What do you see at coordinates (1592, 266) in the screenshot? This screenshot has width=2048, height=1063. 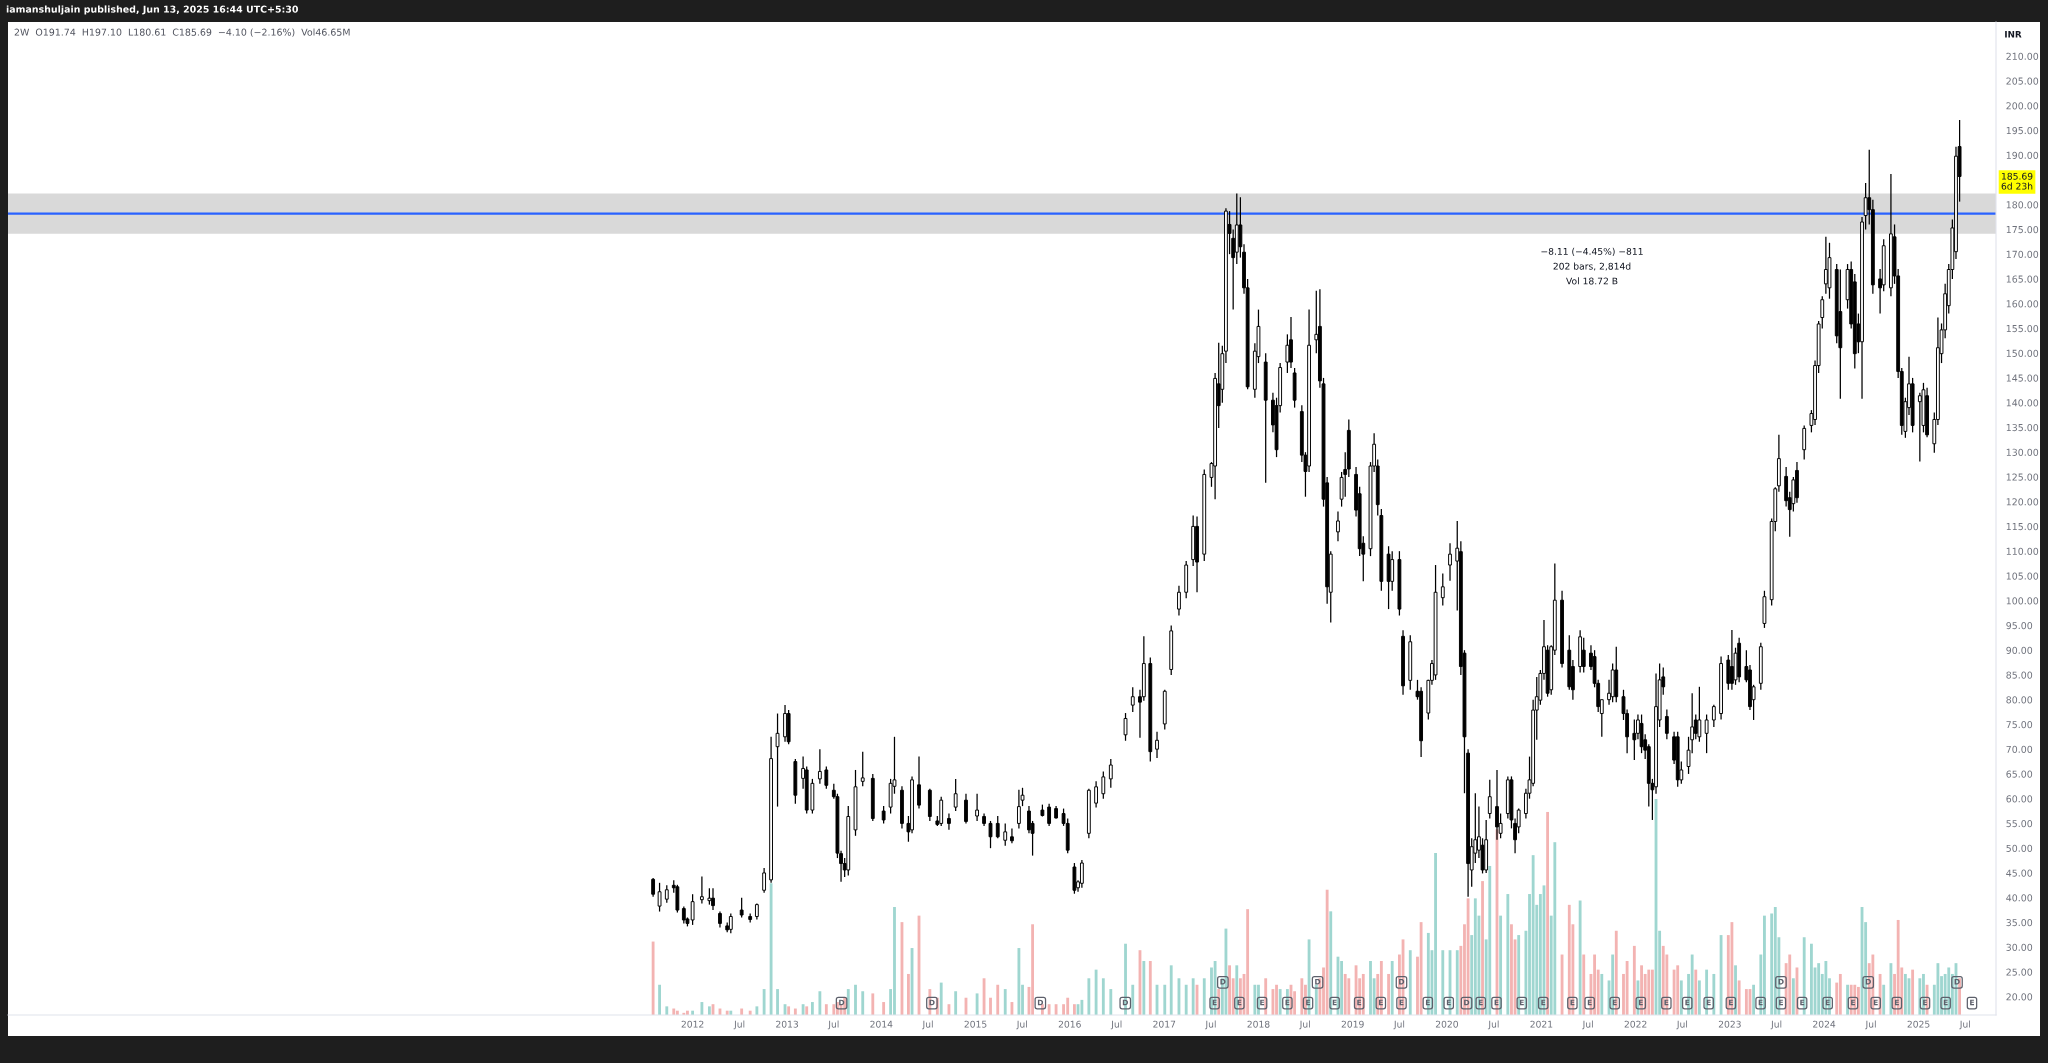 I see `annotation: −8.11 (−4.45%) −811 202 bars, 2,814d Vol 18.72 B` at bounding box center [1592, 266].